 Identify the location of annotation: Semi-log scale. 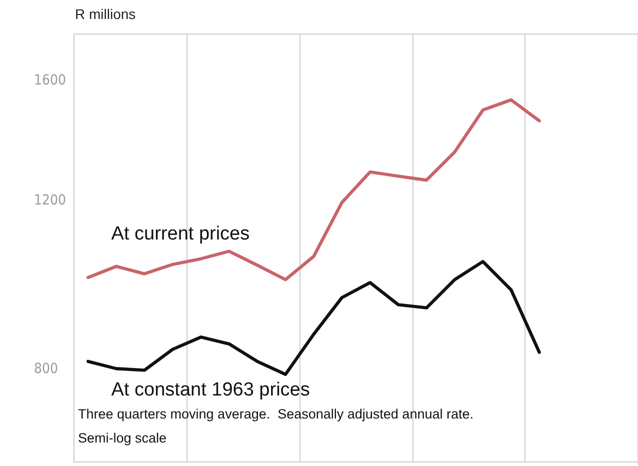
(122, 438).